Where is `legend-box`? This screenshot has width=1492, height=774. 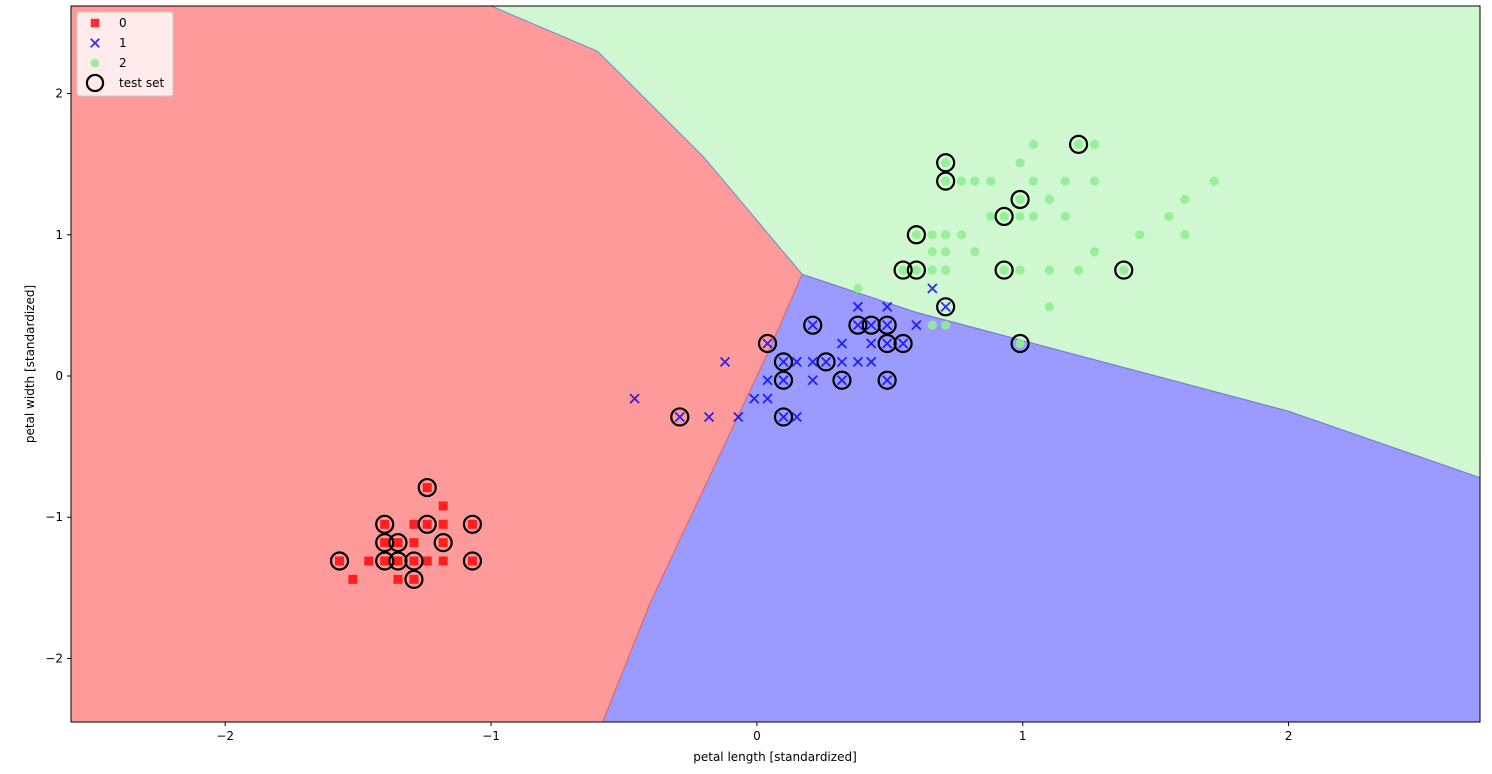
legend-box is located at coordinates (125, 54).